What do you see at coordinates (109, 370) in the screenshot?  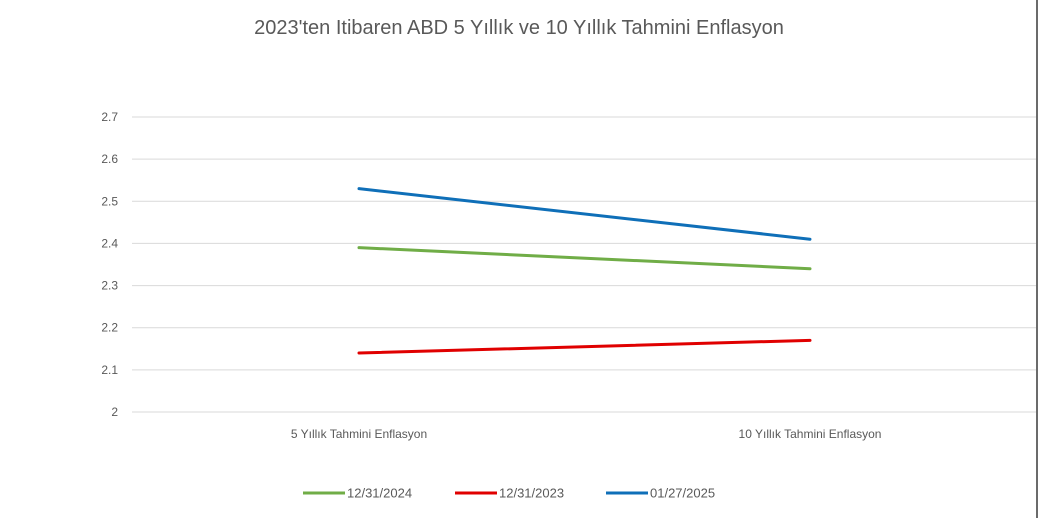 I see `y-tick-label: 2.1` at bounding box center [109, 370].